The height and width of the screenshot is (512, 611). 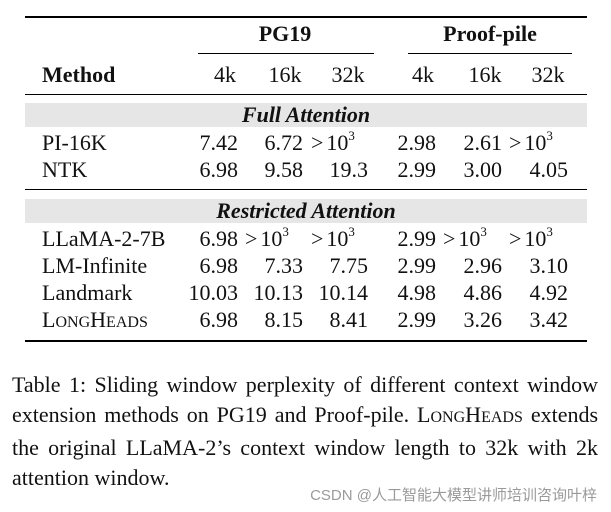 I want to click on subheader-proofpile-16k: 16k, so click(x=485, y=74).